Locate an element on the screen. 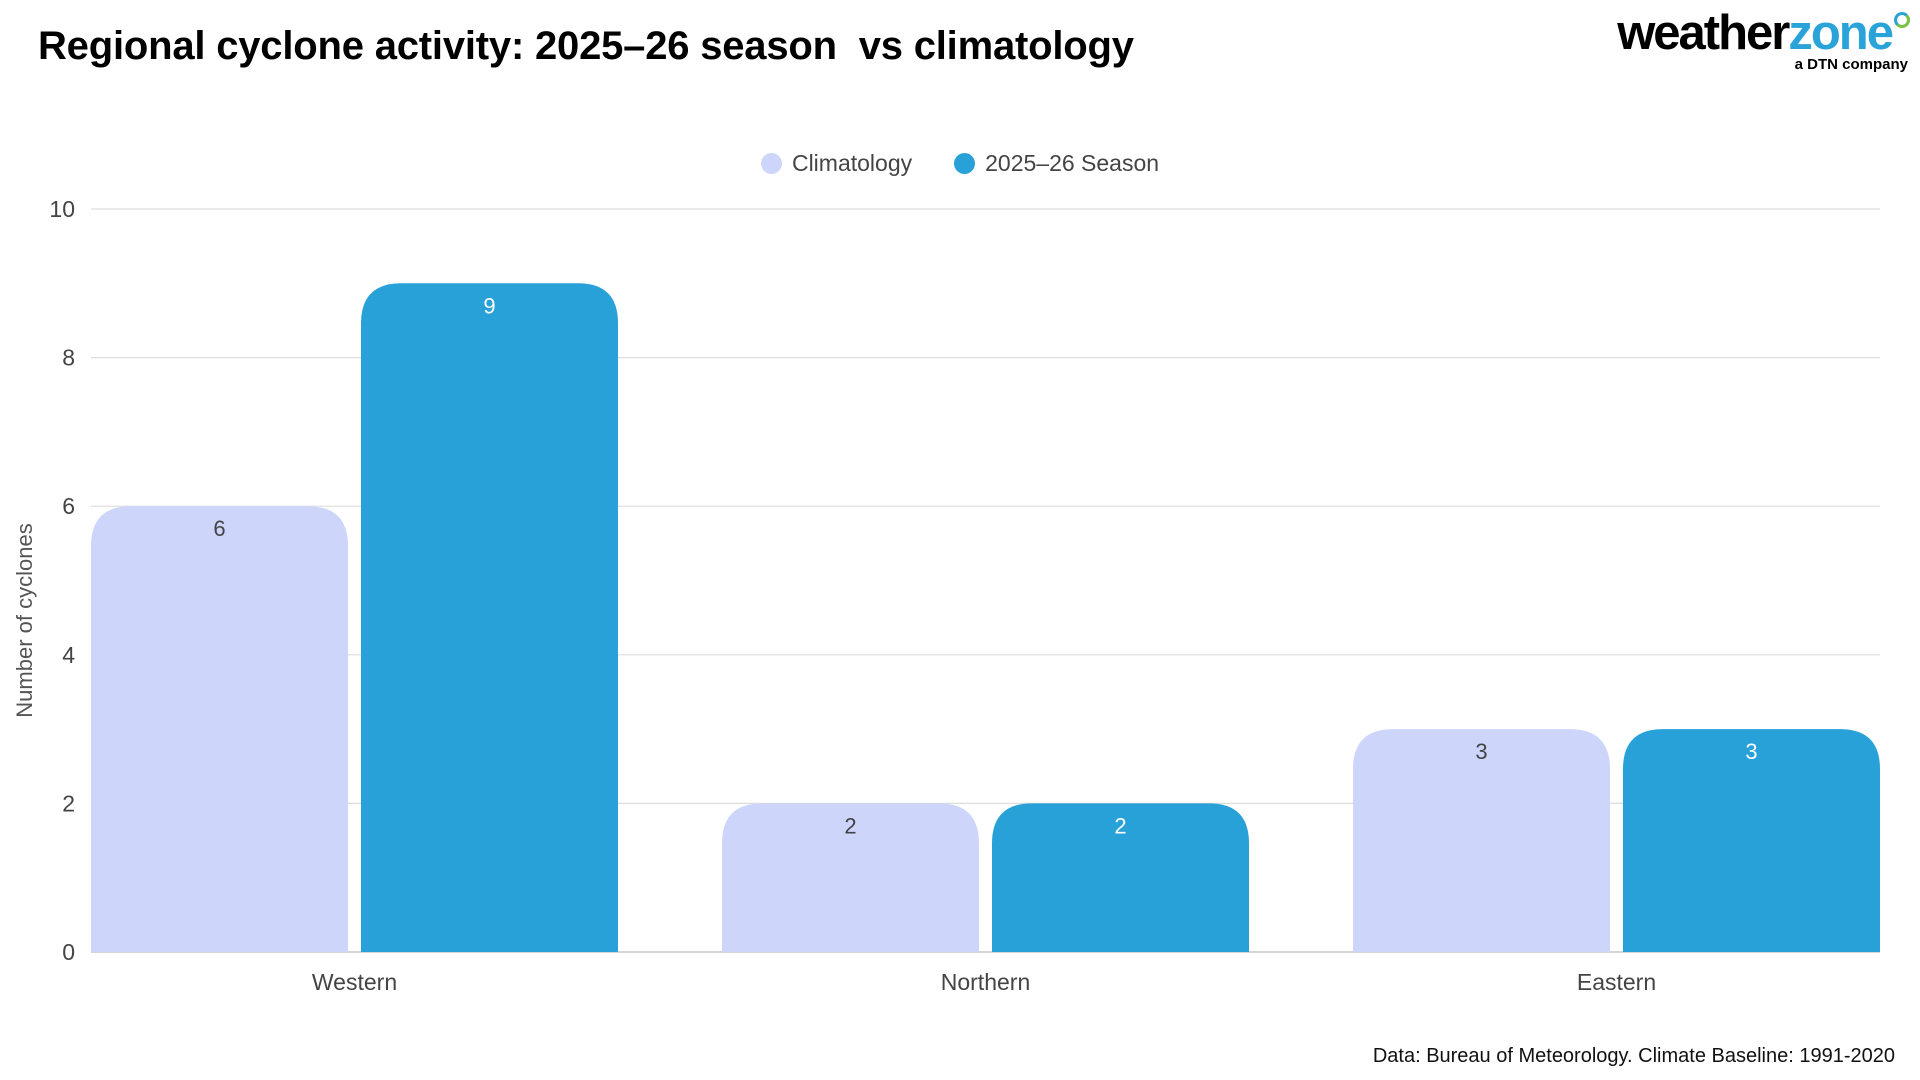  legend-item-climatology: Climatology is located at coordinates (836, 163).